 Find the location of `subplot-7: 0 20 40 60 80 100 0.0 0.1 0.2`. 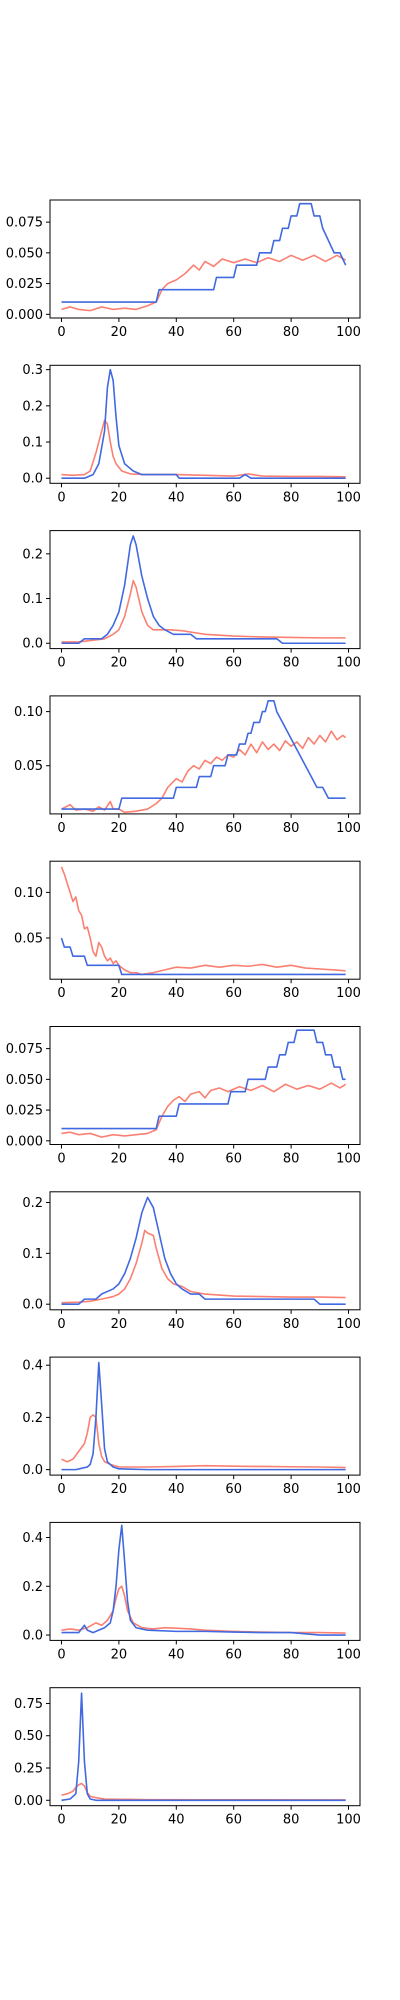

subplot-7: 0 20 40 60 80 100 0.0 0.1 0.2 is located at coordinates (191, 1261).